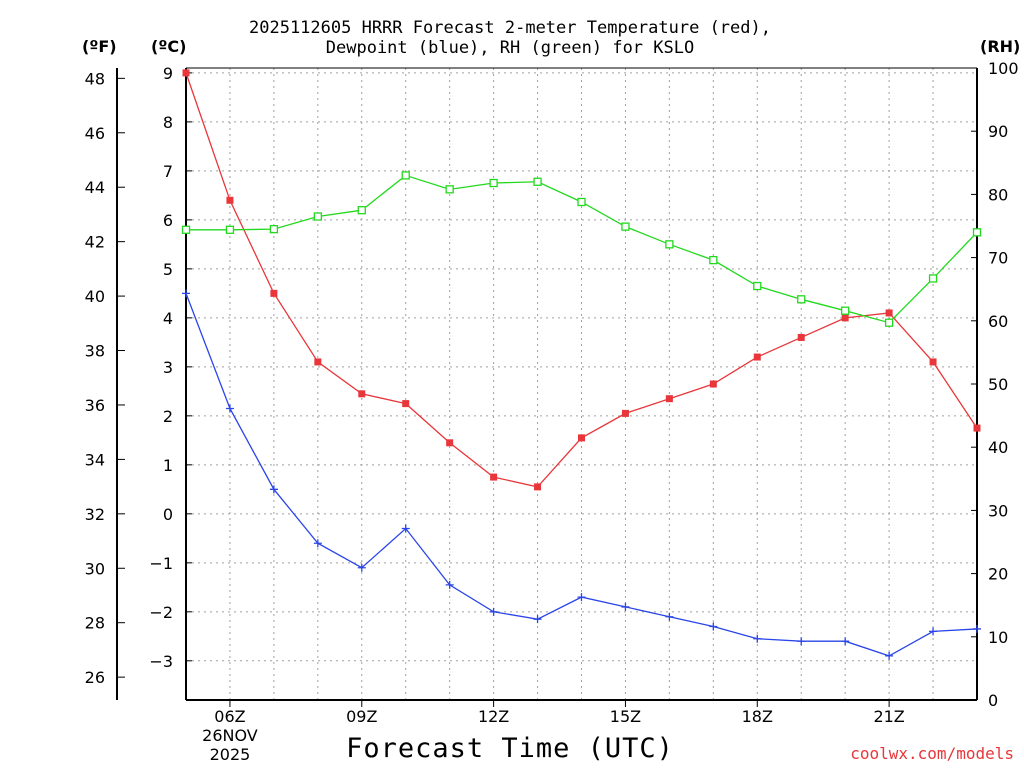  Describe the element at coordinates (168, 465) in the screenshot. I see `celsius-tick-label: 1` at that location.